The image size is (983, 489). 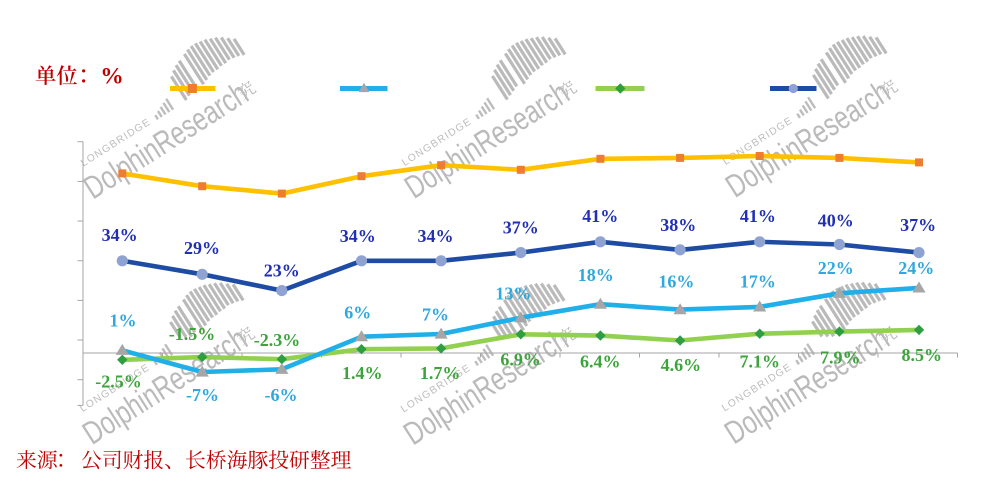 What do you see at coordinates (357, 313) in the screenshot?
I see `svg-text: 6%` at bounding box center [357, 313].